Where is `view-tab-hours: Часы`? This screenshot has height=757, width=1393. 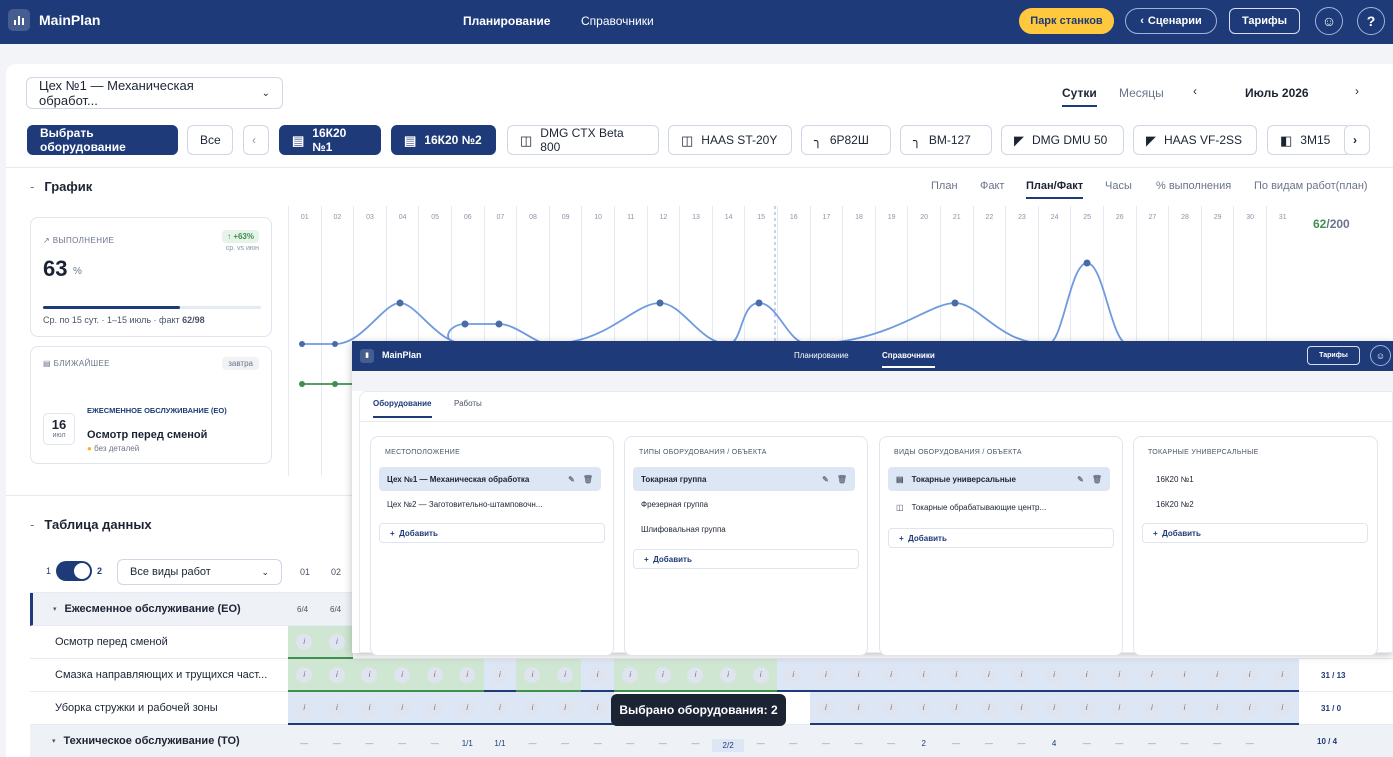 view-tab-hours: Часы is located at coordinates (1118, 186).